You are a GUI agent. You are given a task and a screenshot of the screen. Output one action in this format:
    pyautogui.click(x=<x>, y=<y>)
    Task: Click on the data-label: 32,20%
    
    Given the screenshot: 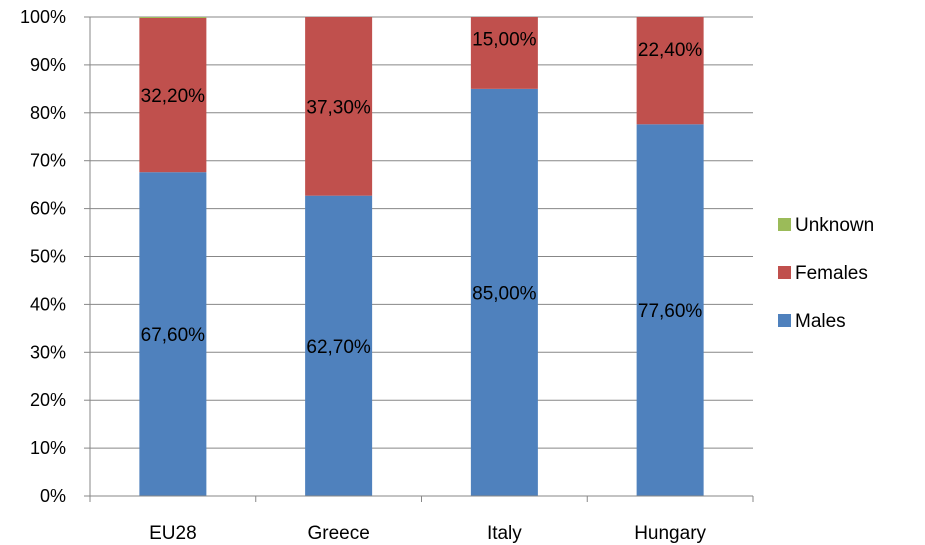 What is the action you would take?
    pyautogui.click(x=173, y=96)
    